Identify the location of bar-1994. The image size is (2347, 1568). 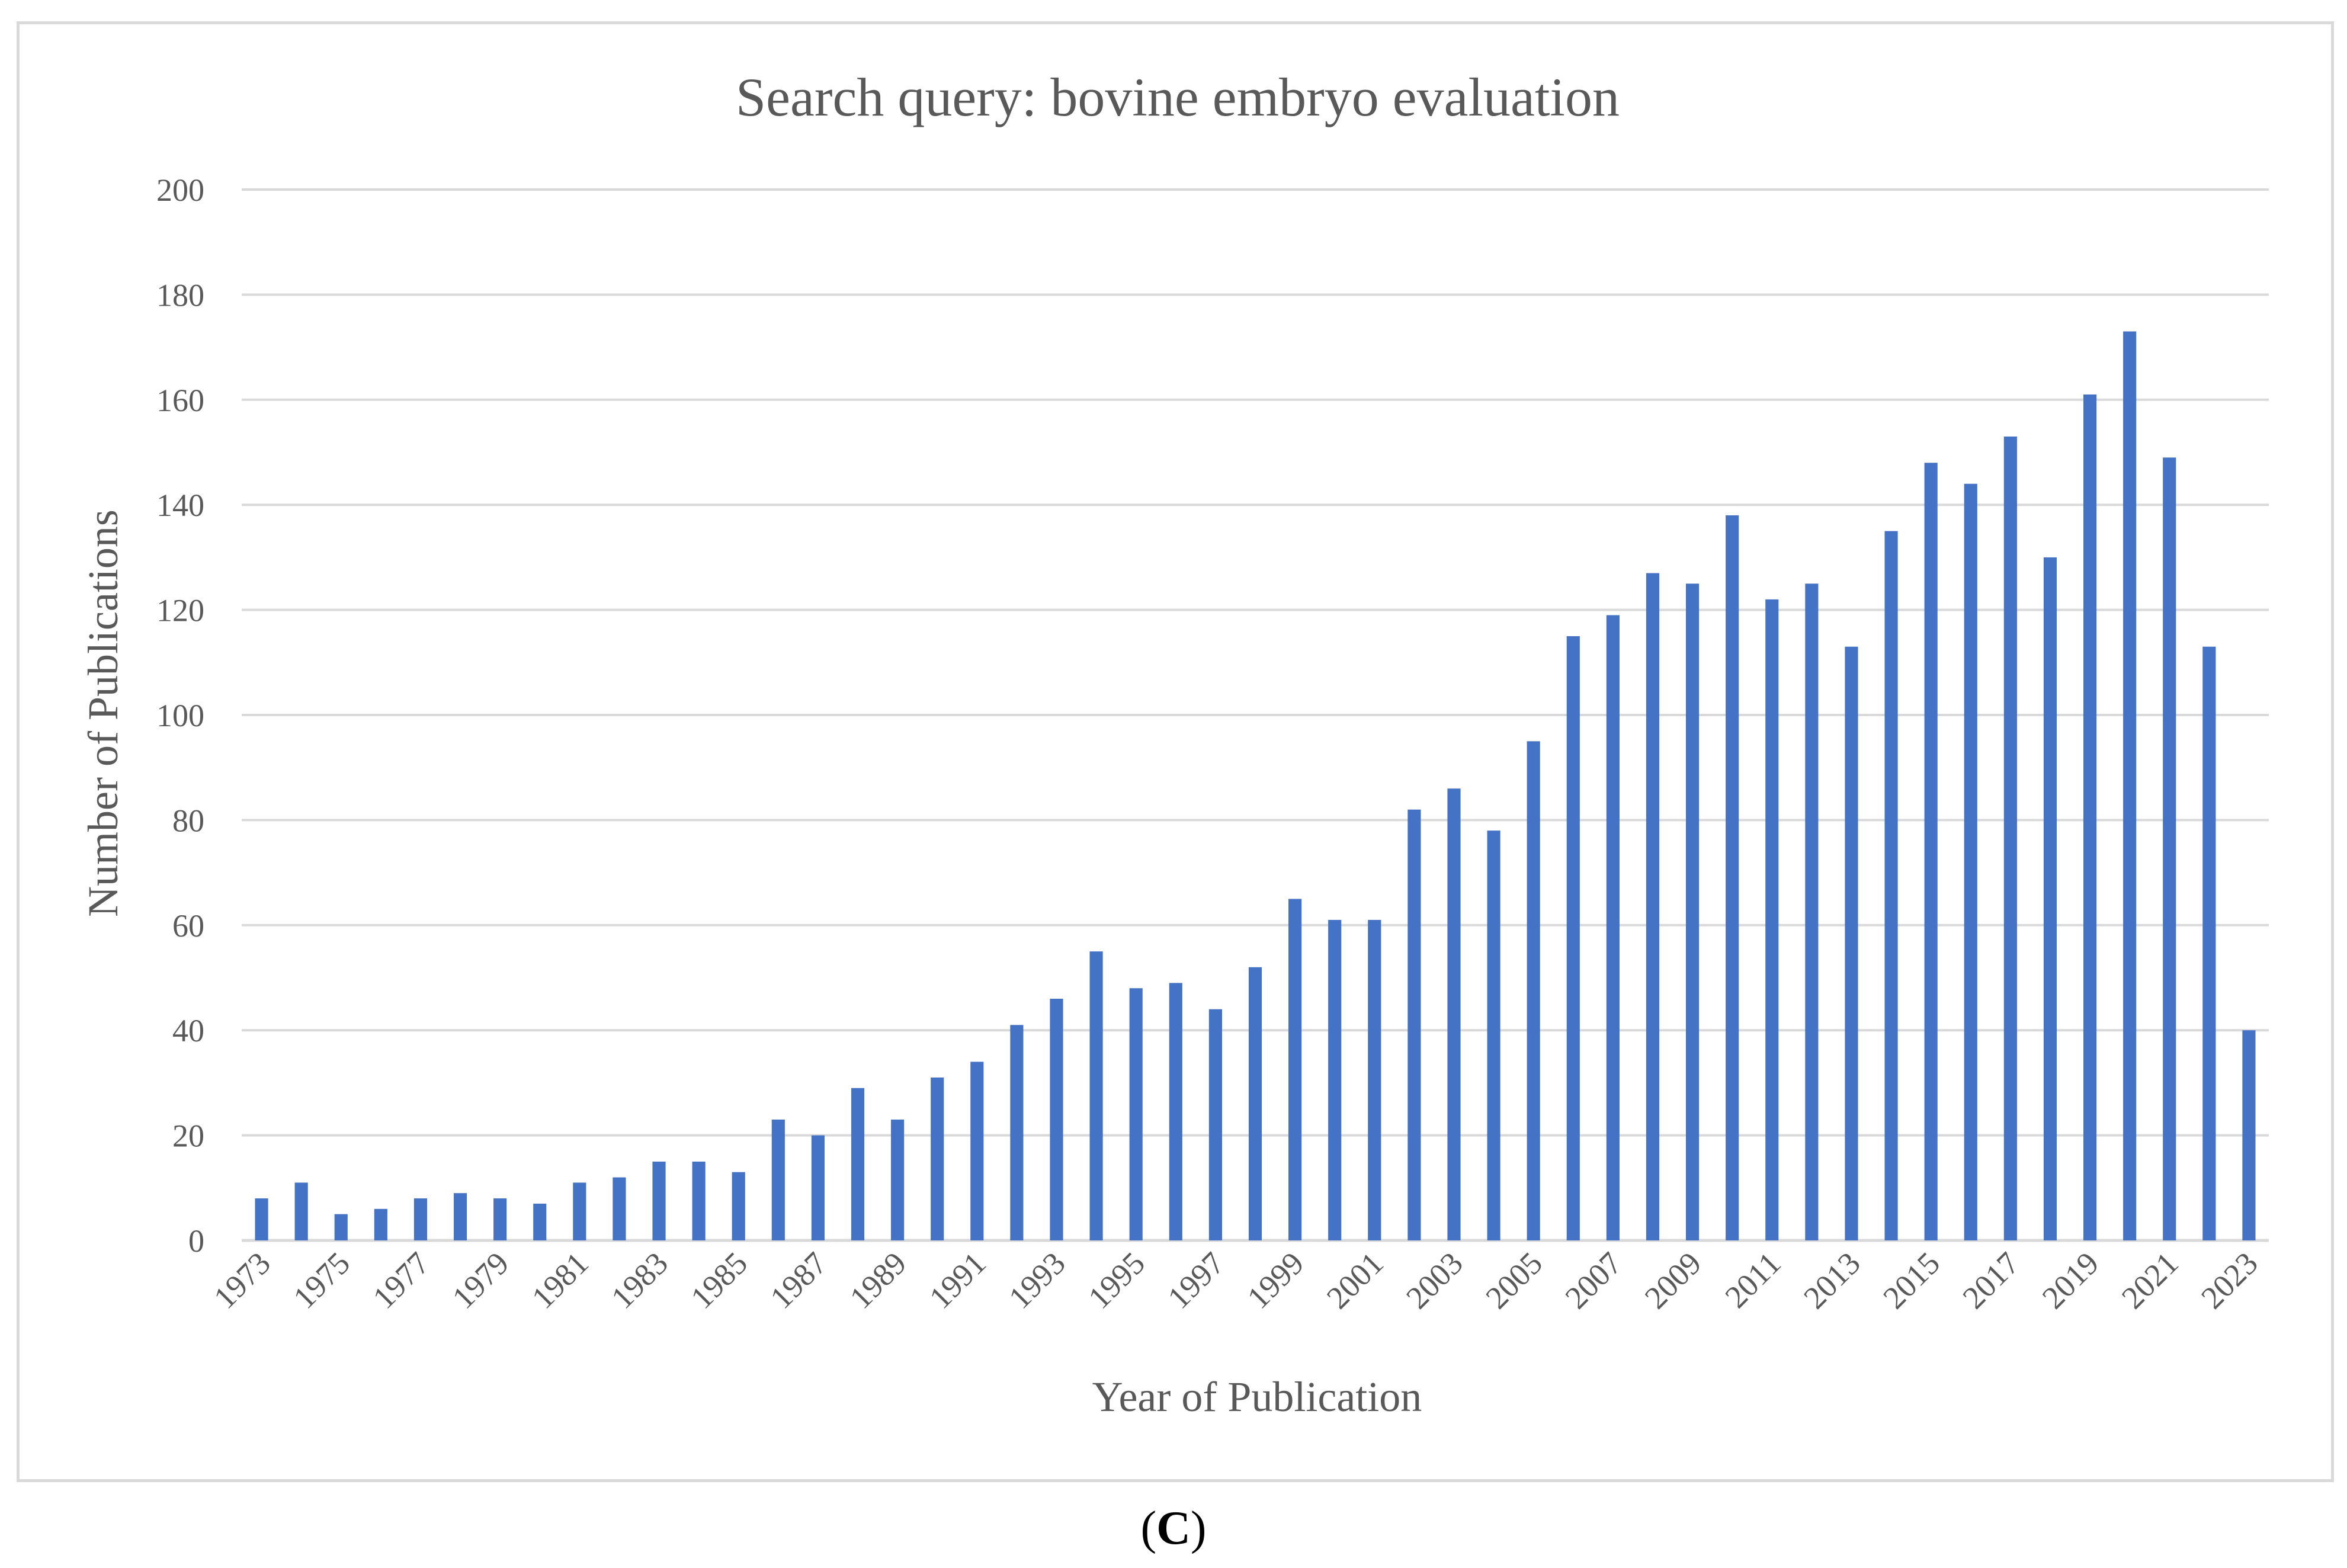
(1096, 1095).